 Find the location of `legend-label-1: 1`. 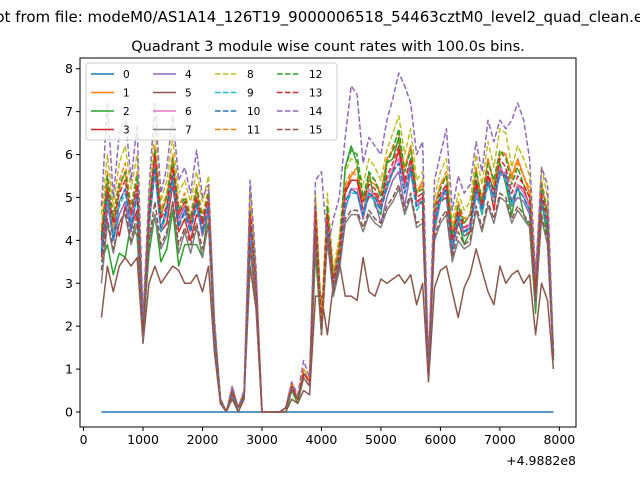

legend-label-1: 1 is located at coordinates (126, 94).